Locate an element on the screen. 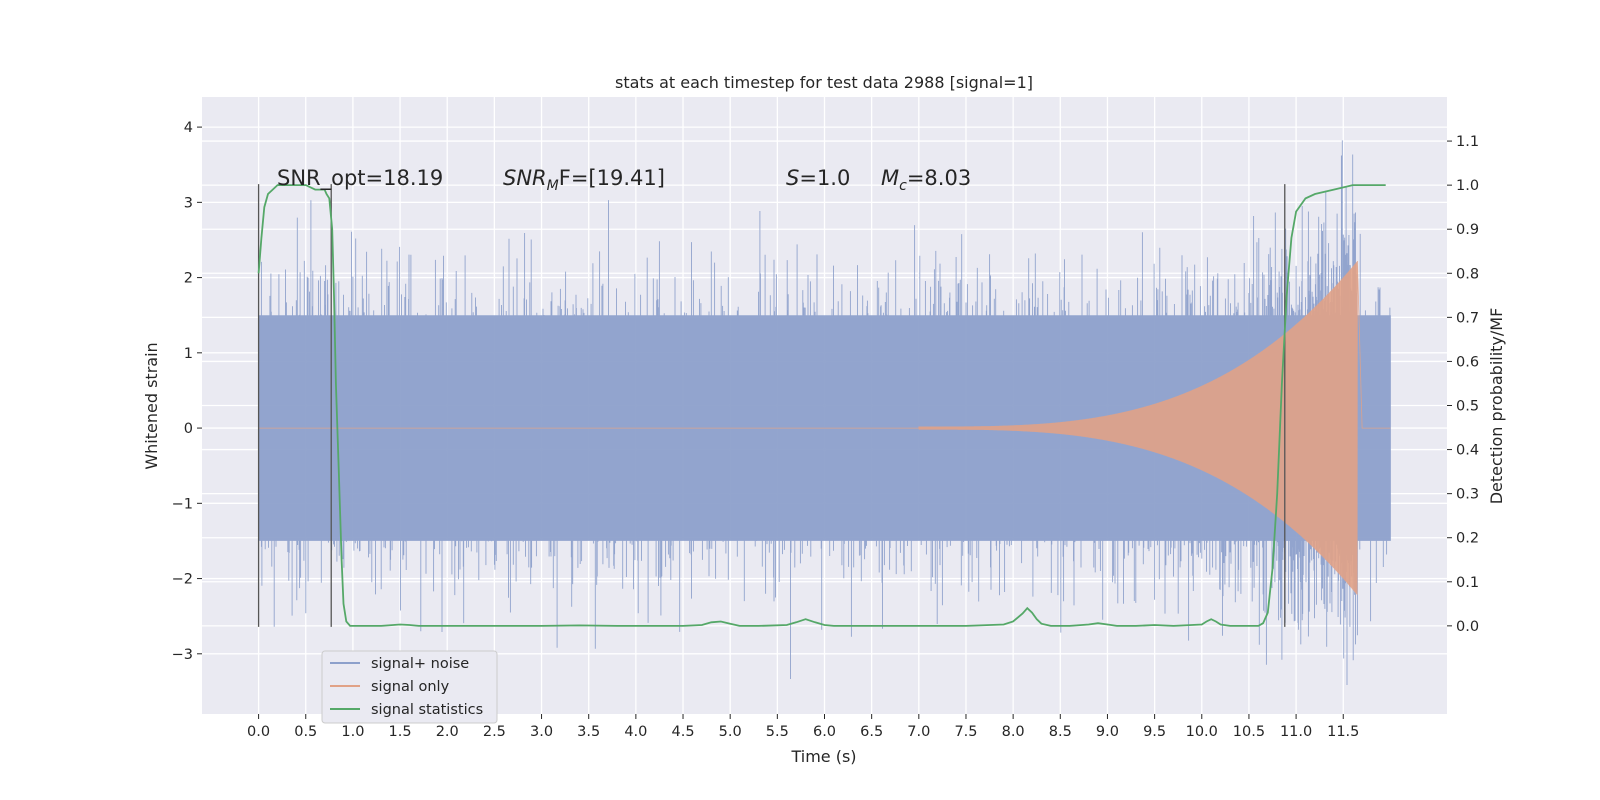  y-tick-label: −2 is located at coordinates (182, 580).